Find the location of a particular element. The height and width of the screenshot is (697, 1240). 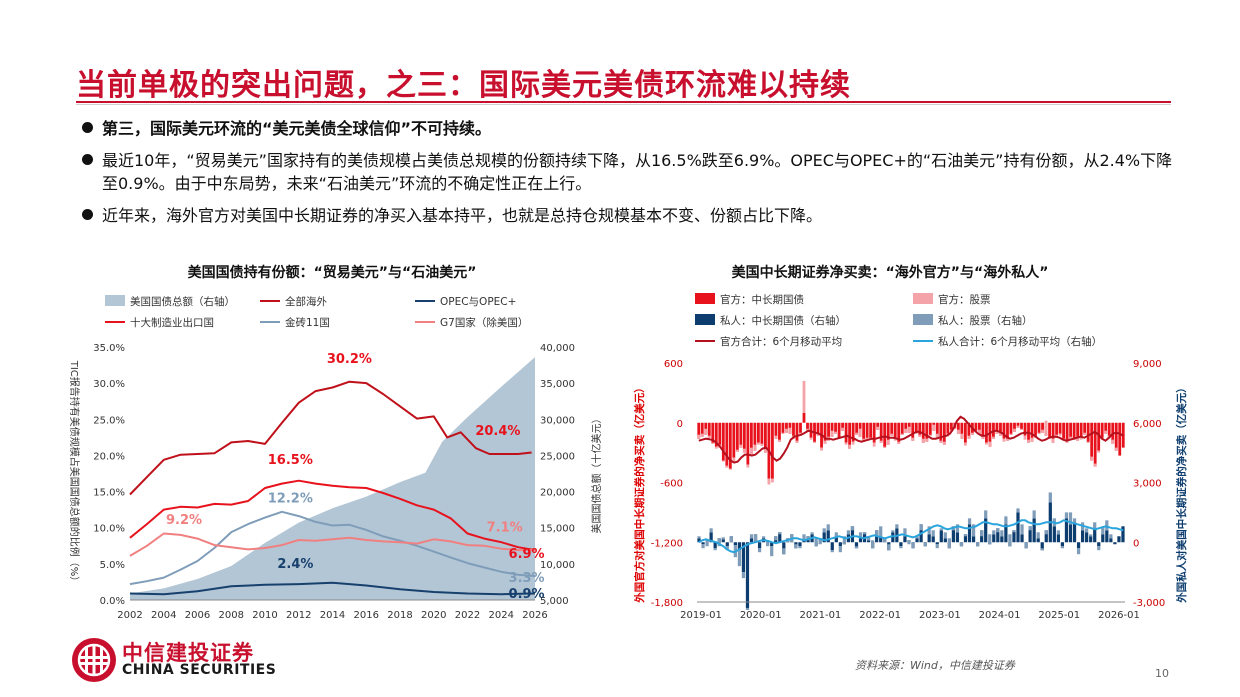

x-tick-label: 2026 is located at coordinates (534, 615).